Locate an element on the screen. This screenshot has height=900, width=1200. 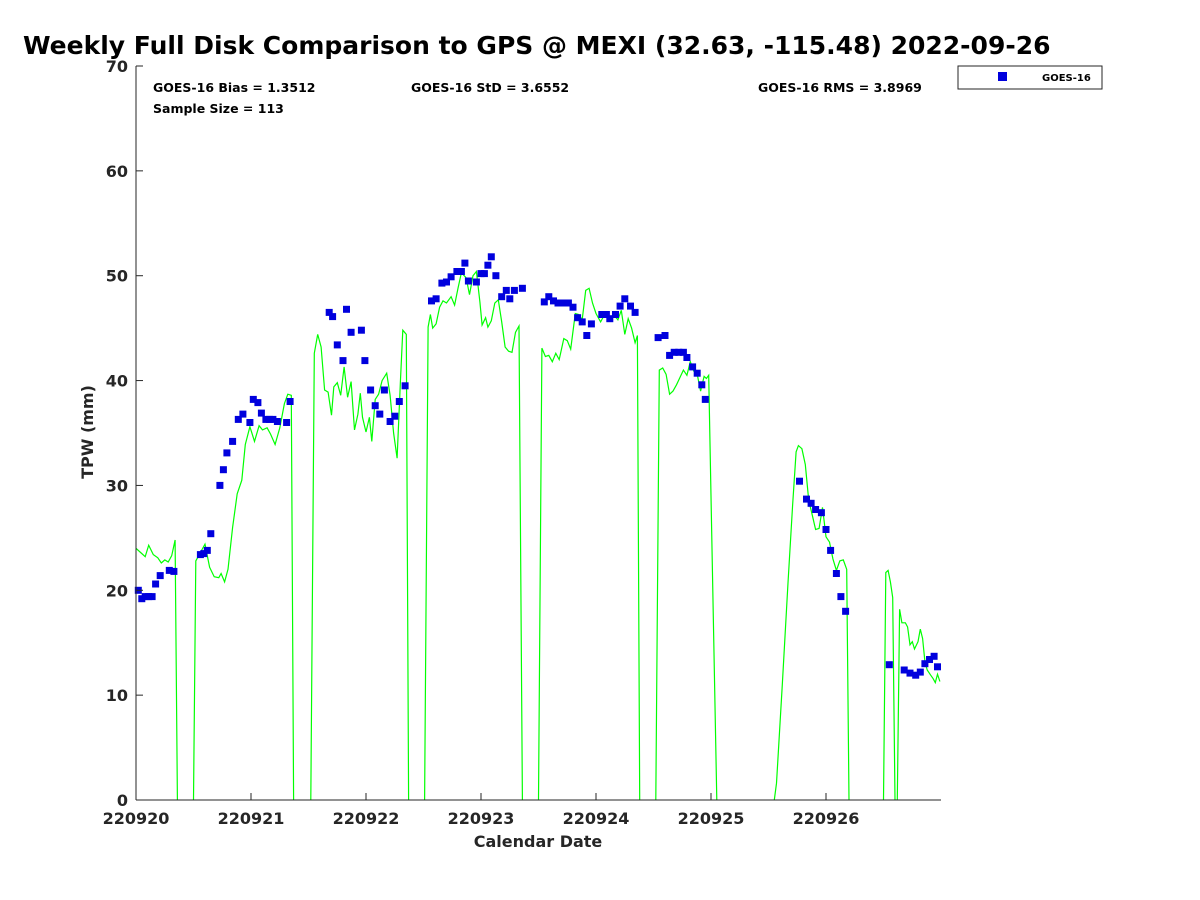
y-tick-label: 60 is located at coordinates (117, 171).